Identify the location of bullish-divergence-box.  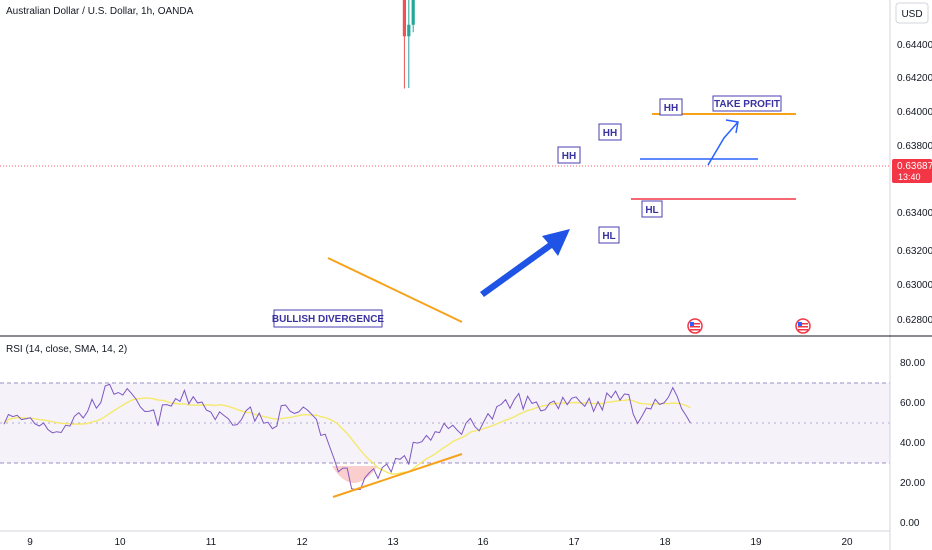
(328, 318).